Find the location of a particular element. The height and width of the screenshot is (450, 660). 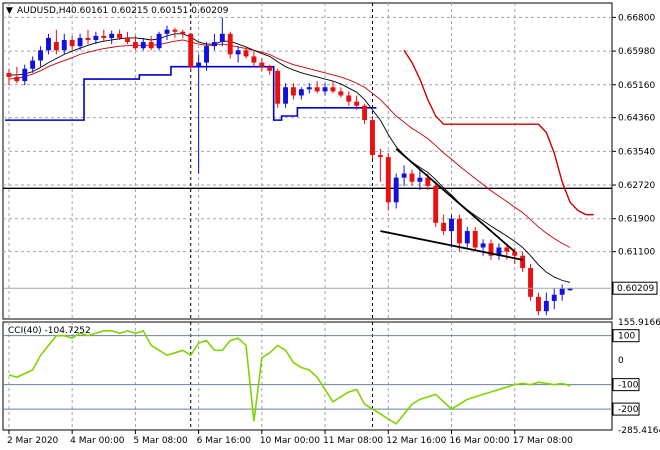

time-tick-label: 10 Mar 00:00 is located at coordinates (290, 441).